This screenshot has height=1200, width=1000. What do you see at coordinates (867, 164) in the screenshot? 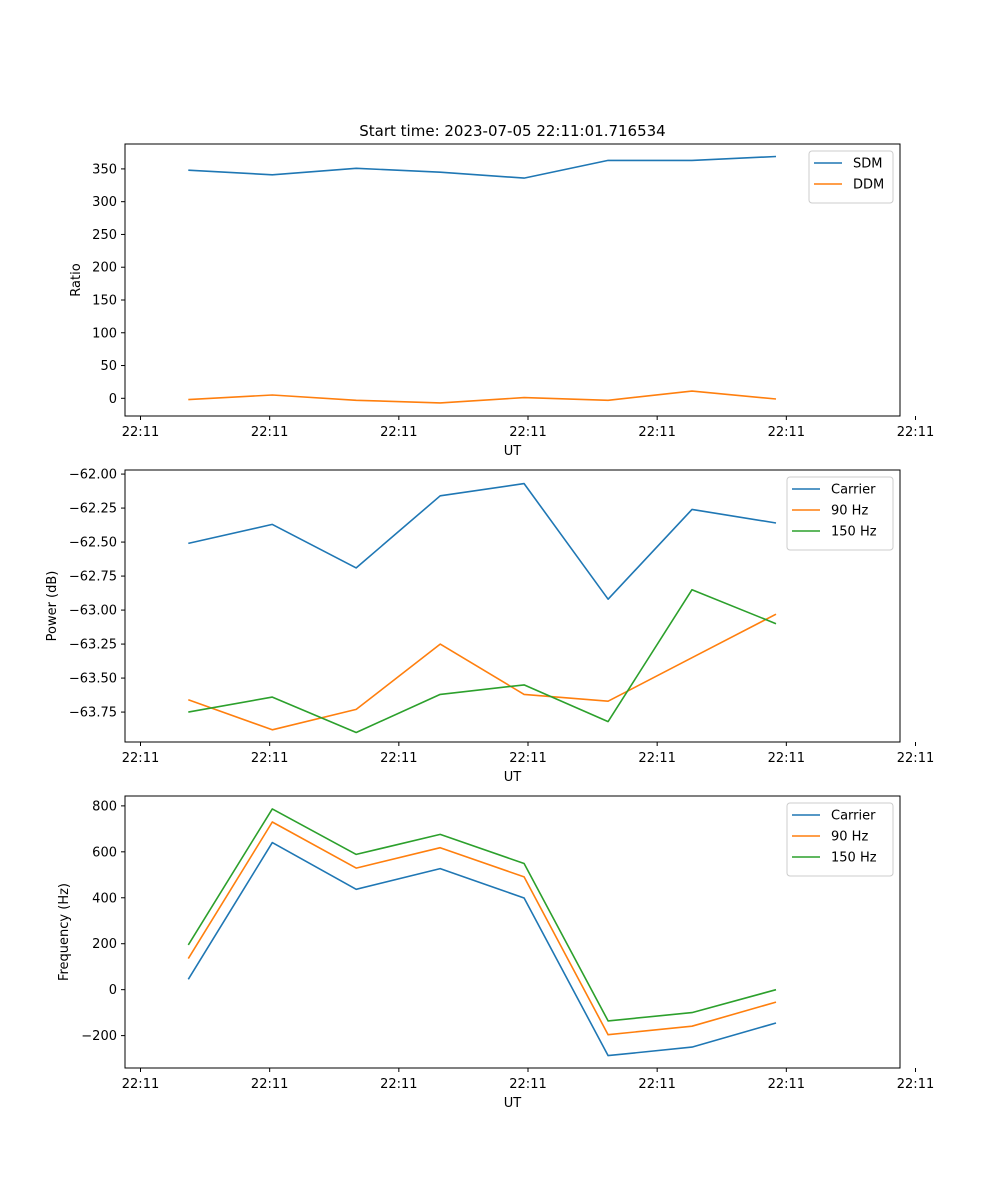
I see `legend-label: SDM` at bounding box center [867, 164].